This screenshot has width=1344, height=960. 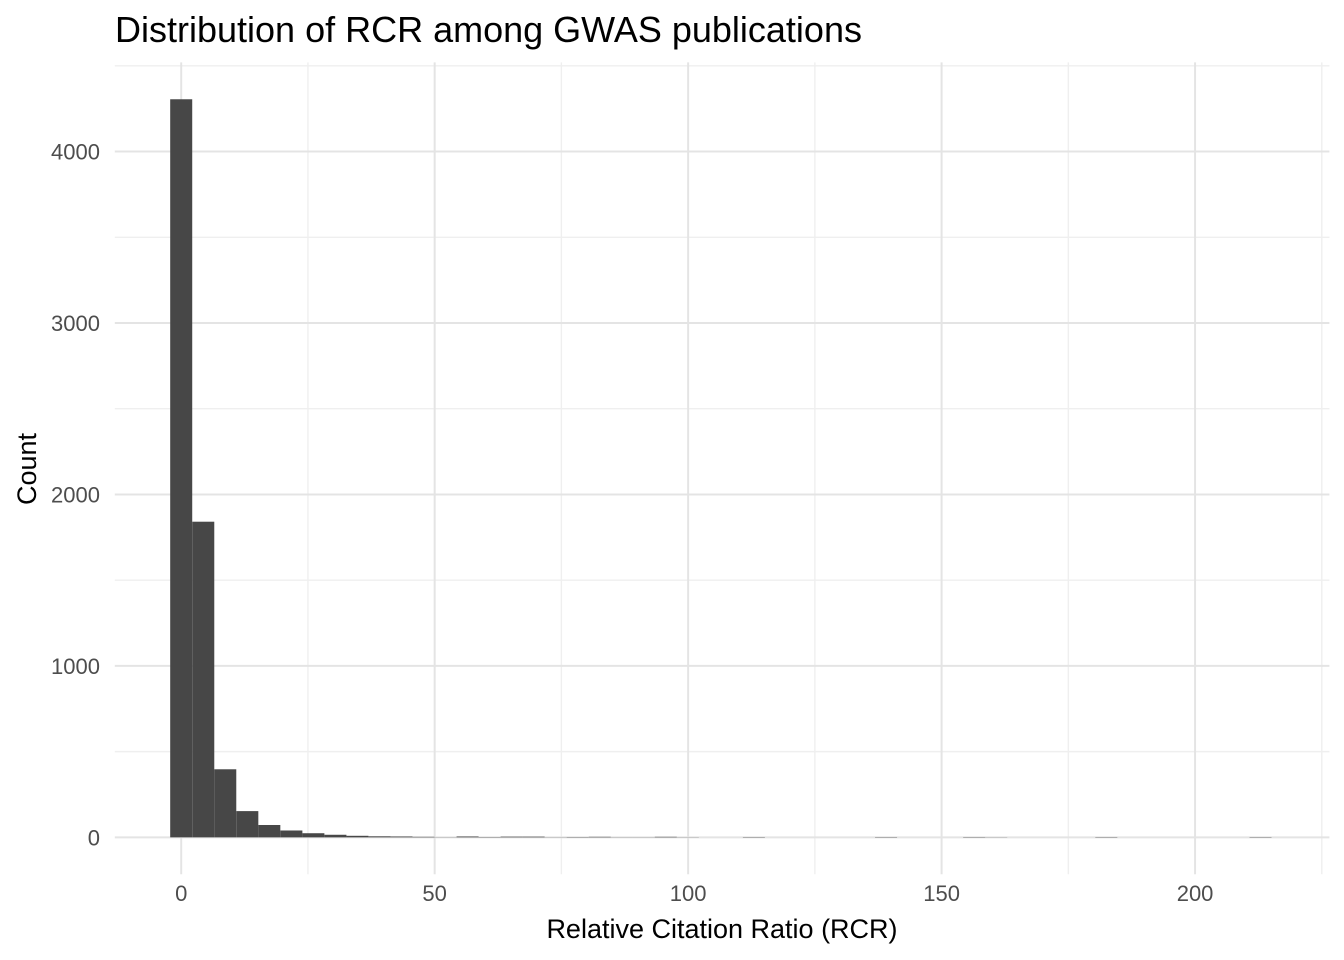 I want to click on y-tick-label: 2000, so click(x=75, y=494).